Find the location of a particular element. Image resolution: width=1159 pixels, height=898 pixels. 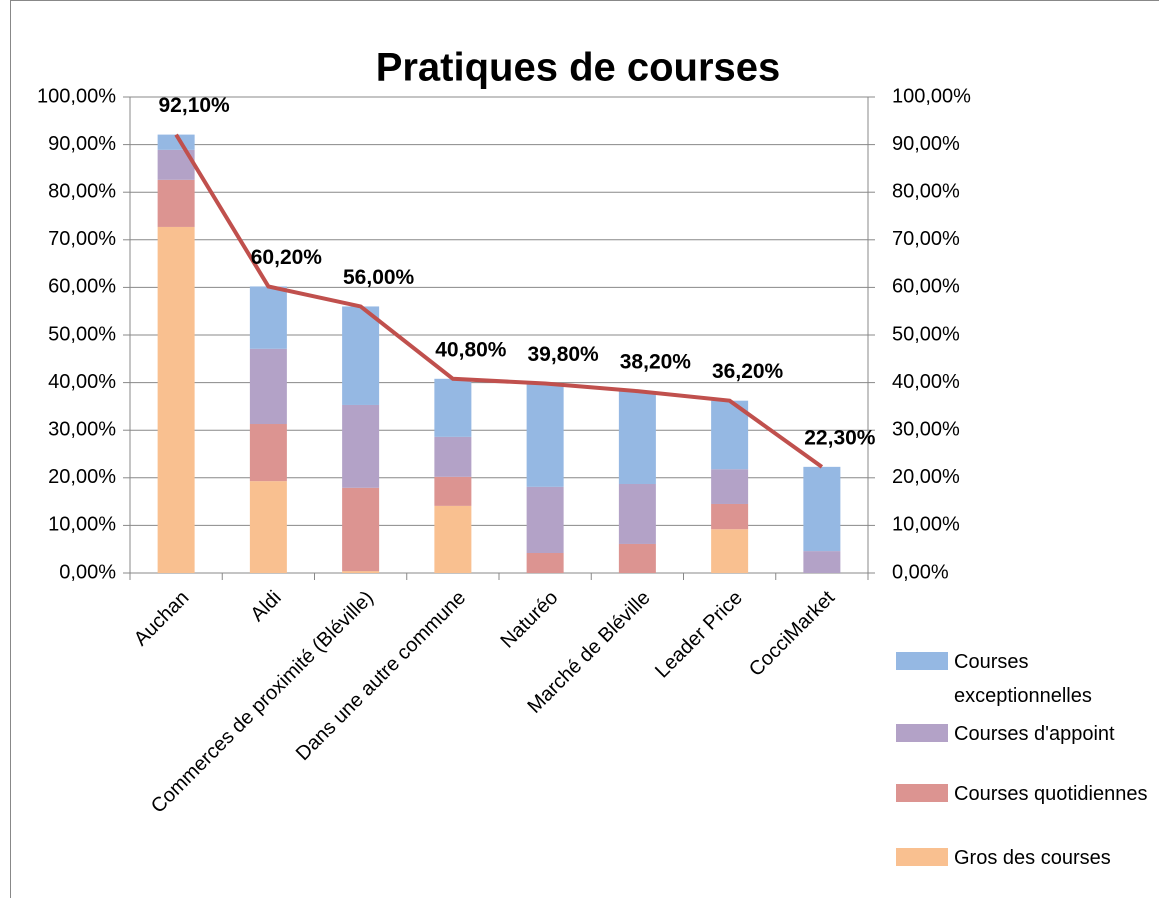

y-tick-label: 50,00% is located at coordinates (82, 334).